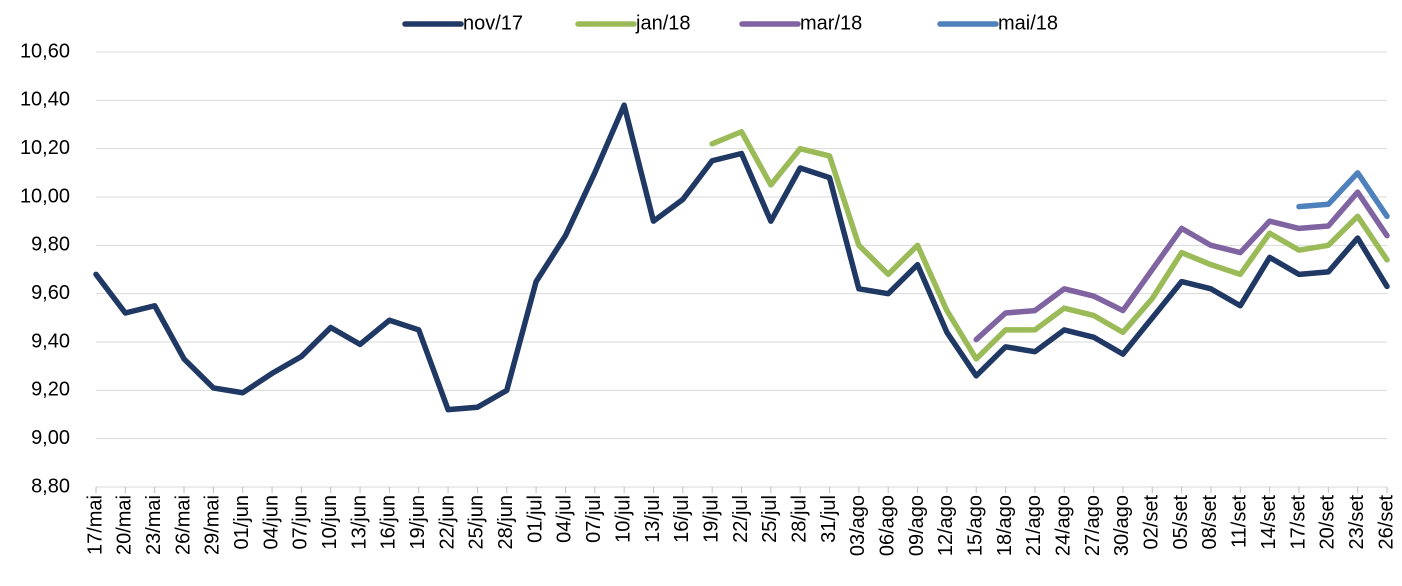 This screenshot has width=1402, height=586. I want to click on x-tick-label: 02/set, so click(1152, 522).